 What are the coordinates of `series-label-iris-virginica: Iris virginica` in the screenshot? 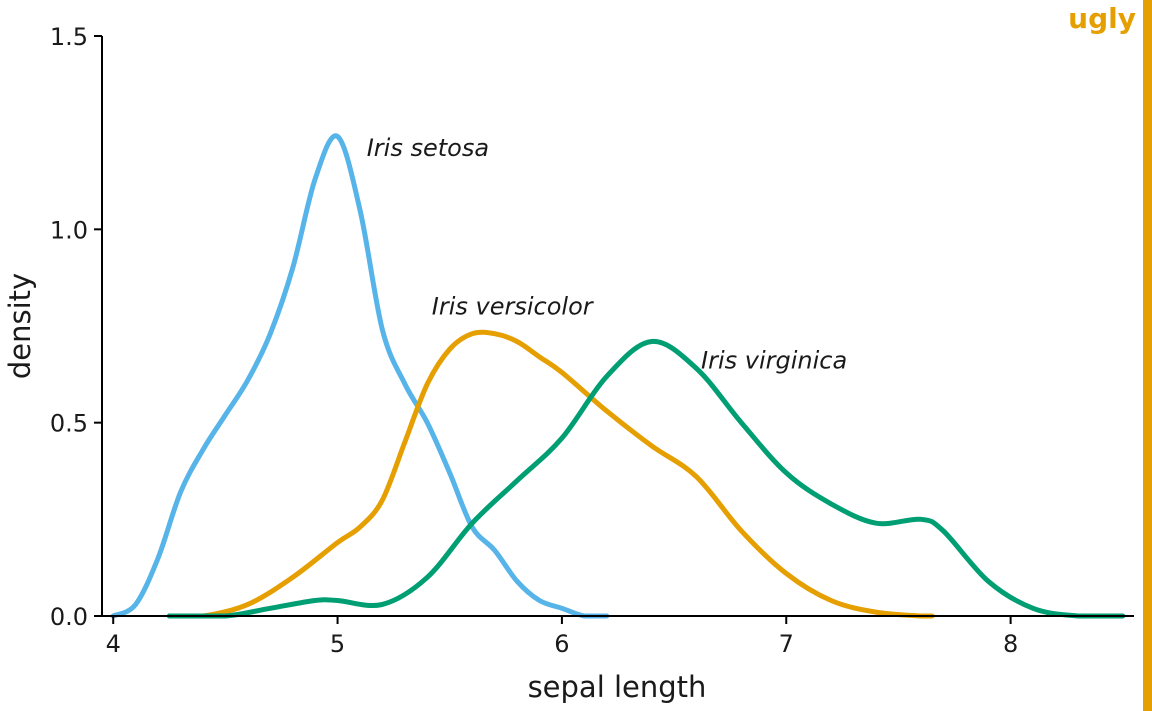 It's located at (774, 361).